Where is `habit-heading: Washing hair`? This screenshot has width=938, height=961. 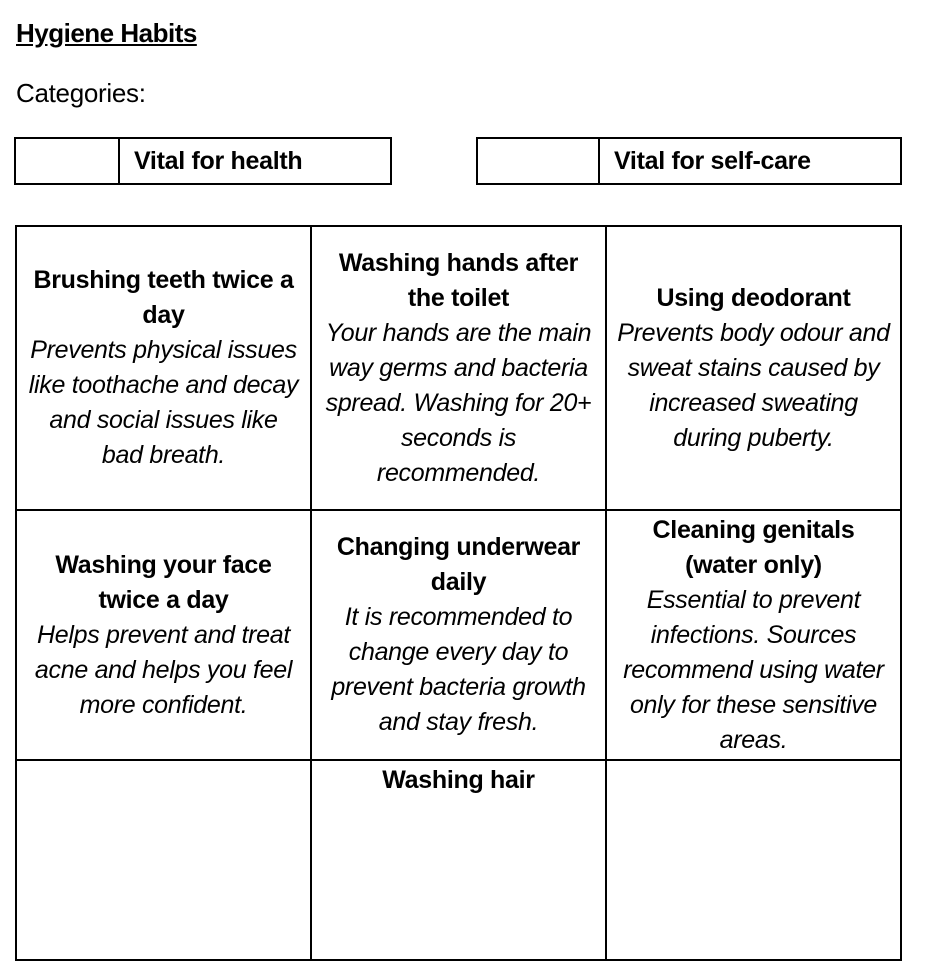
habit-heading: Washing hair is located at coordinates (458, 780).